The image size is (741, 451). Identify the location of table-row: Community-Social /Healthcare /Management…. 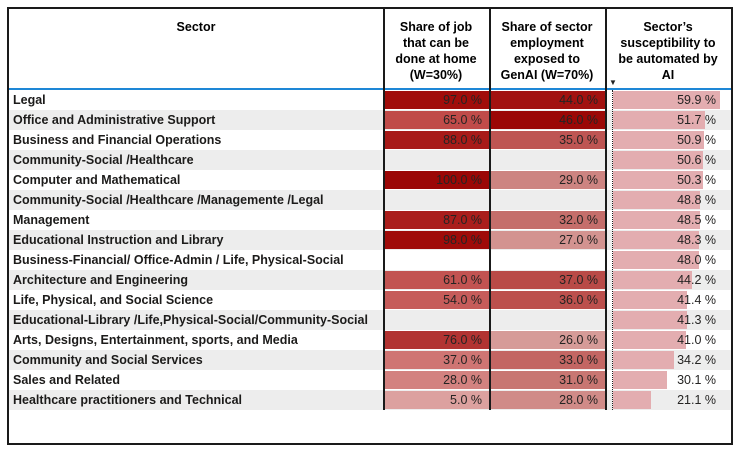
(370, 200).